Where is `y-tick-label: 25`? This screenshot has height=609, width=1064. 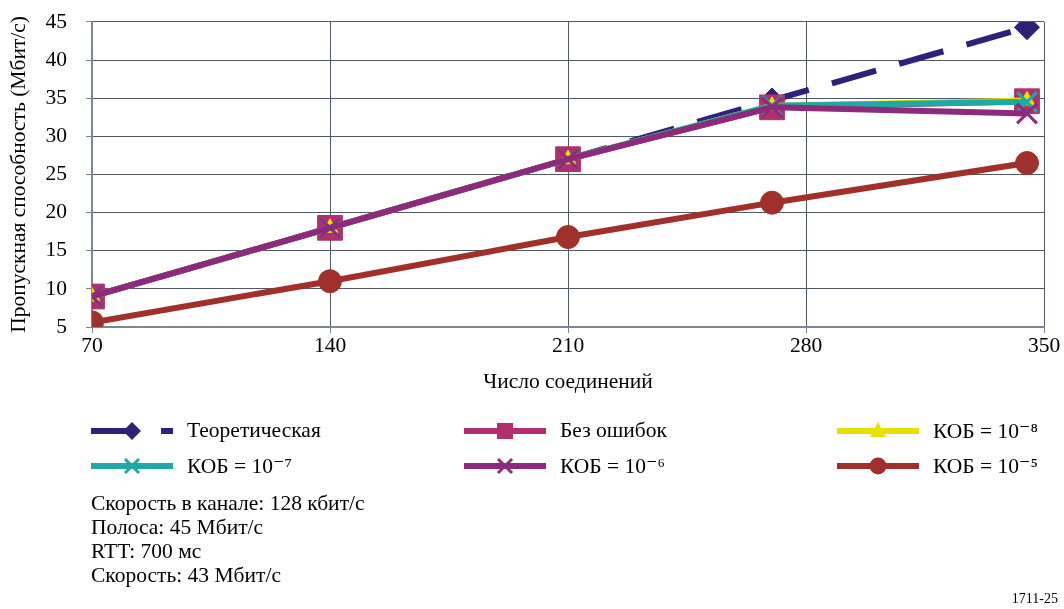 y-tick-label: 25 is located at coordinates (56, 173).